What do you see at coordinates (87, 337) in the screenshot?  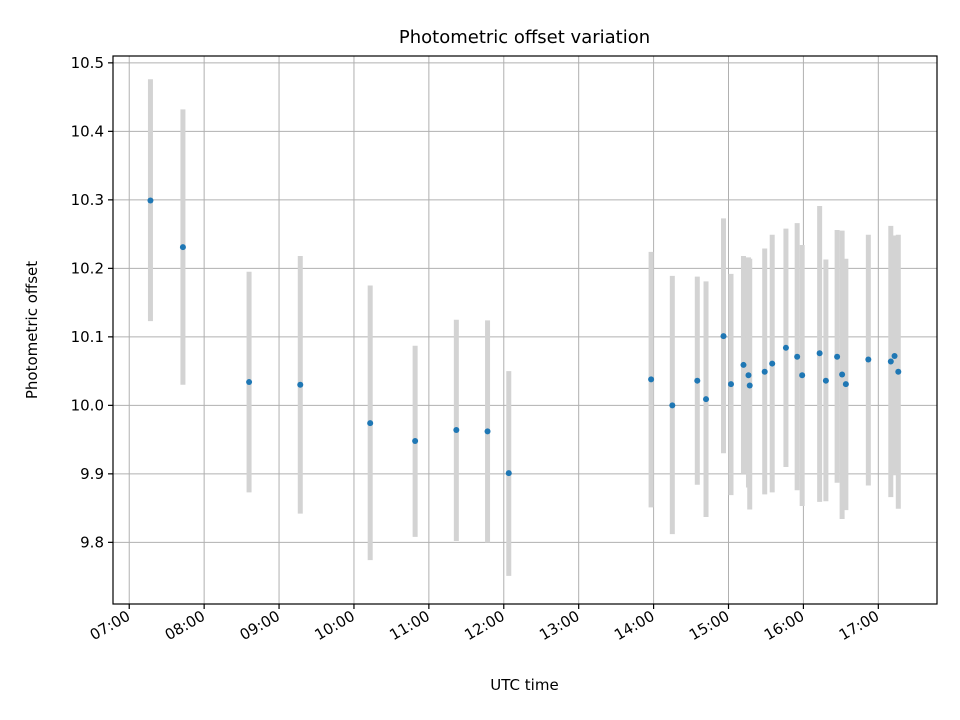 I see `y-tick-label: 10.1` at bounding box center [87, 337].